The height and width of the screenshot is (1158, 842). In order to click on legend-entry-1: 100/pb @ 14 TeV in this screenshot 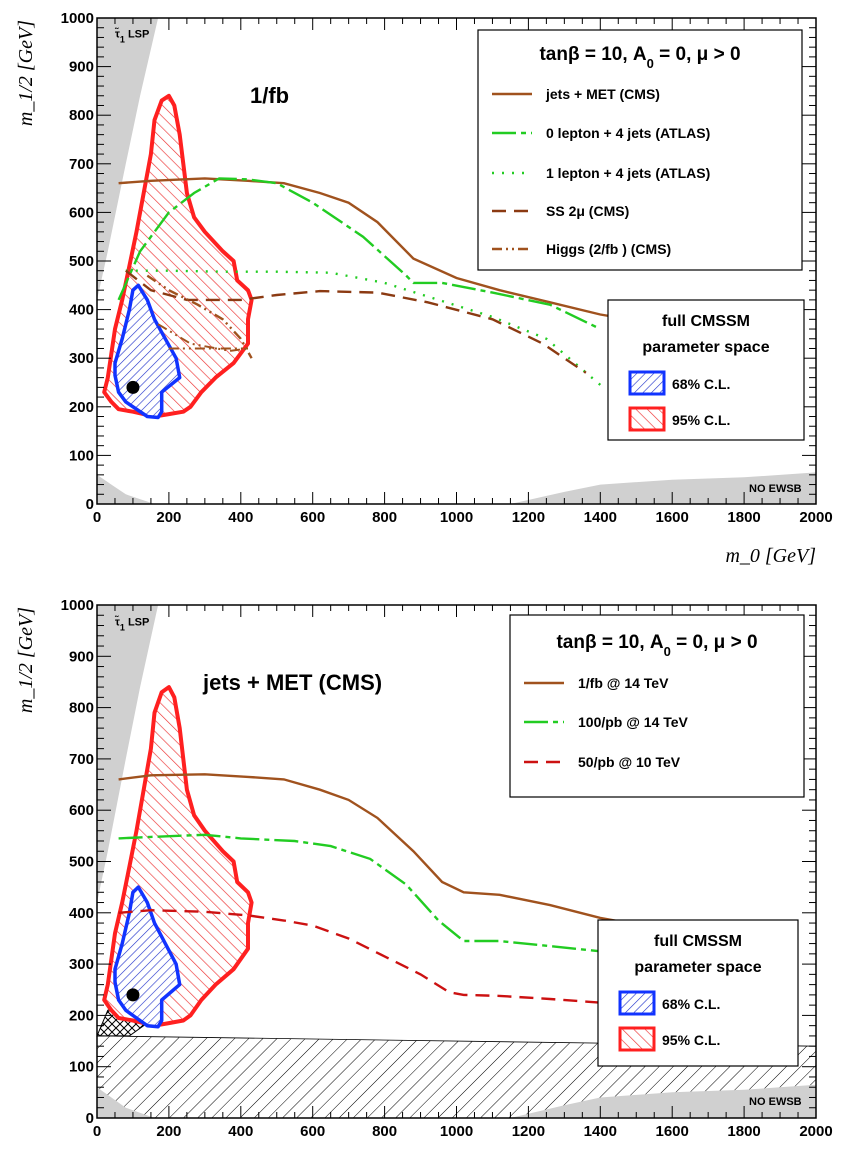, I will do `click(633, 722)`.